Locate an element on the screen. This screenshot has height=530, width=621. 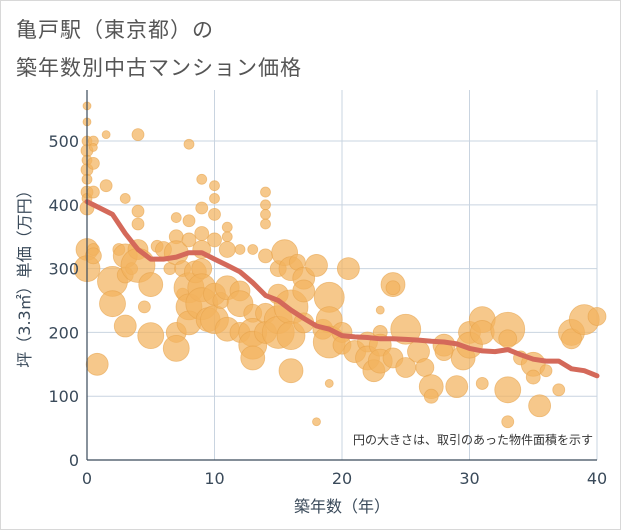
x-tick-label: 30 is located at coordinates (469, 478).